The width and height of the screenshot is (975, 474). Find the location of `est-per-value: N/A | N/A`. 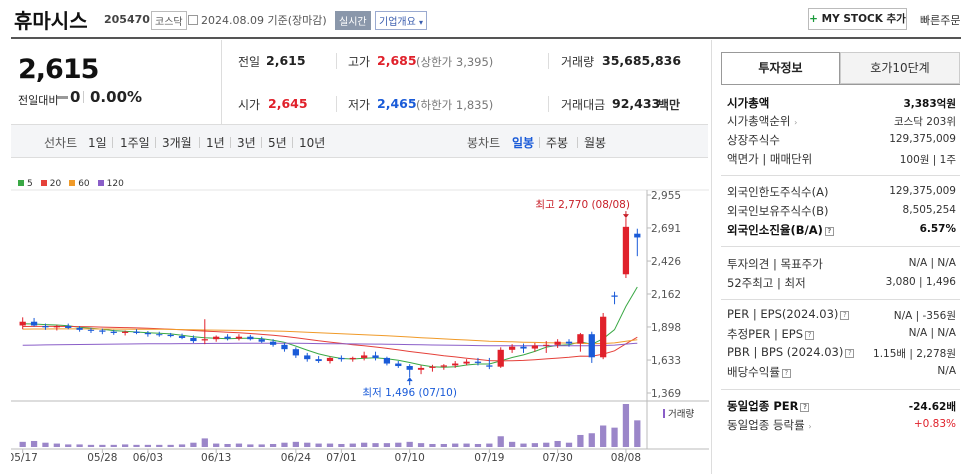

est-per-value: N/A | N/A is located at coordinates (932, 333).